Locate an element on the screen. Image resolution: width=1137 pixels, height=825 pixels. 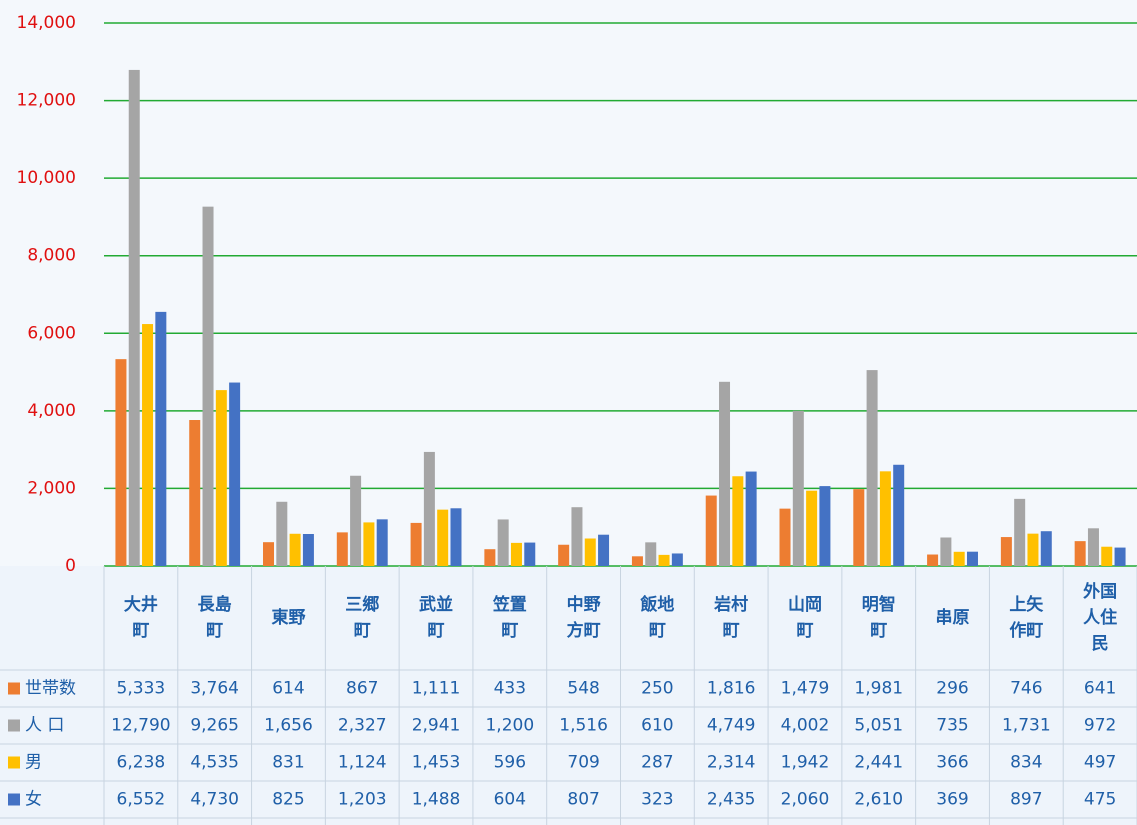
table-value: 4,002 is located at coordinates (805, 726).